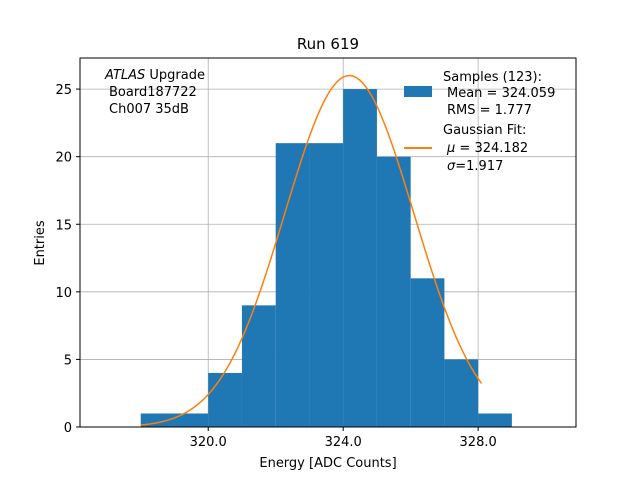 The height and width of the screenshot is (480, 640). Describe the element at coordinates (479, 166) in the screenshot. I see `legend-sigma-value: =1.917` at that location.